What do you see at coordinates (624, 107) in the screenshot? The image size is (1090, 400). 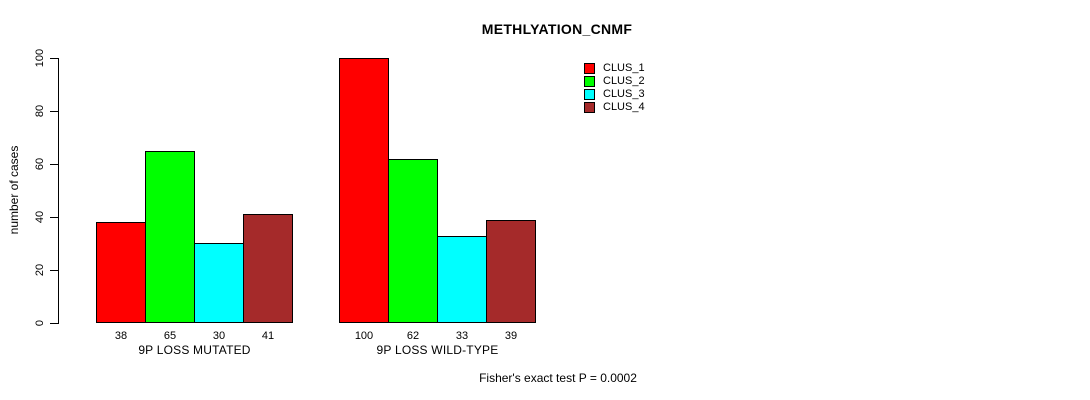 I see `legend-label: CLUS_4` at bounding box center [624, 107].